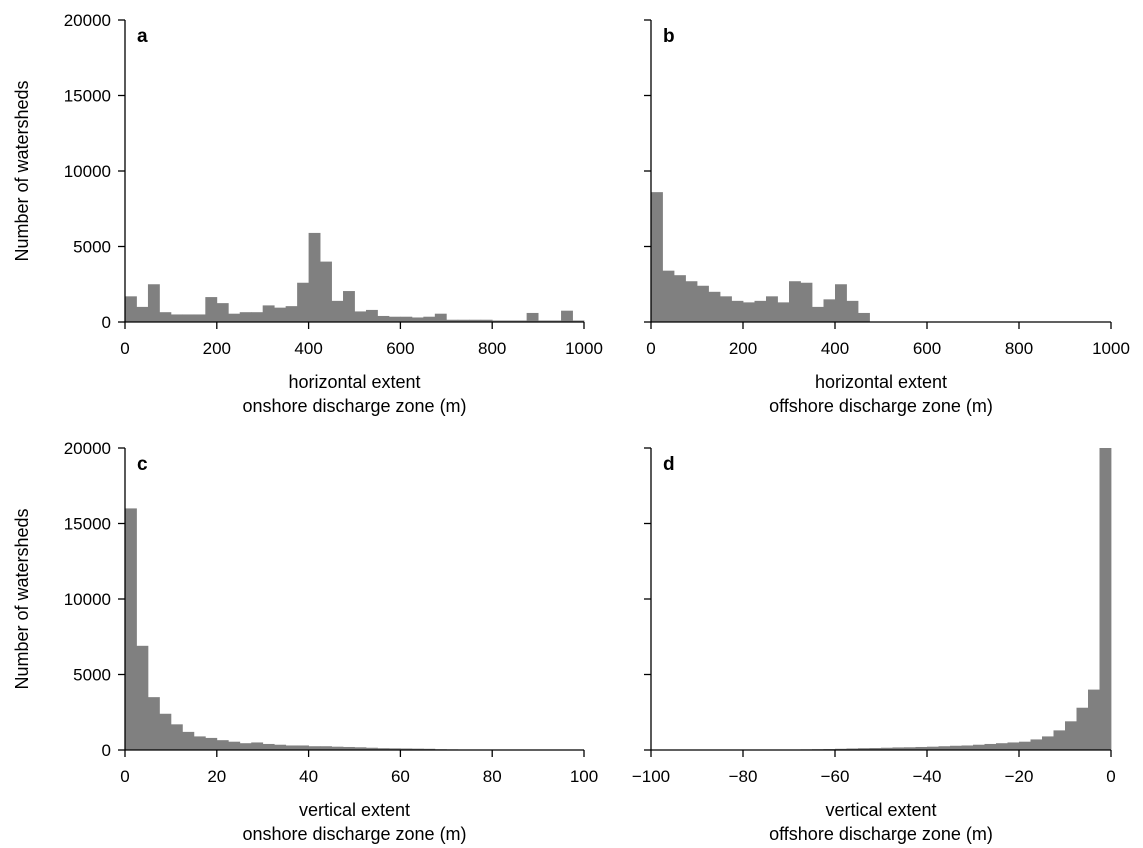 Image resolution: width=1143 pixels, height=848 pixels. What do you see at coordinates (87, 524) in the screenshot?
I see `y-tick-label: 15000` at bounding box center [87, 524].